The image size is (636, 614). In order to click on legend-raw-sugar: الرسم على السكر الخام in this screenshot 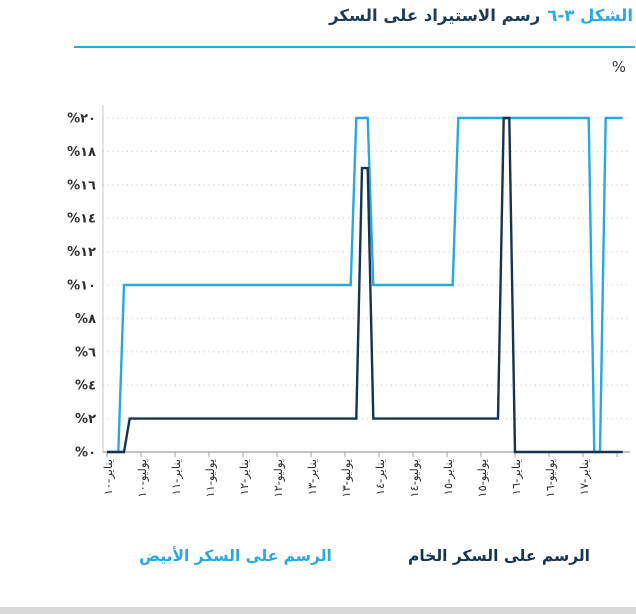, I will do `click(498, 556)`.